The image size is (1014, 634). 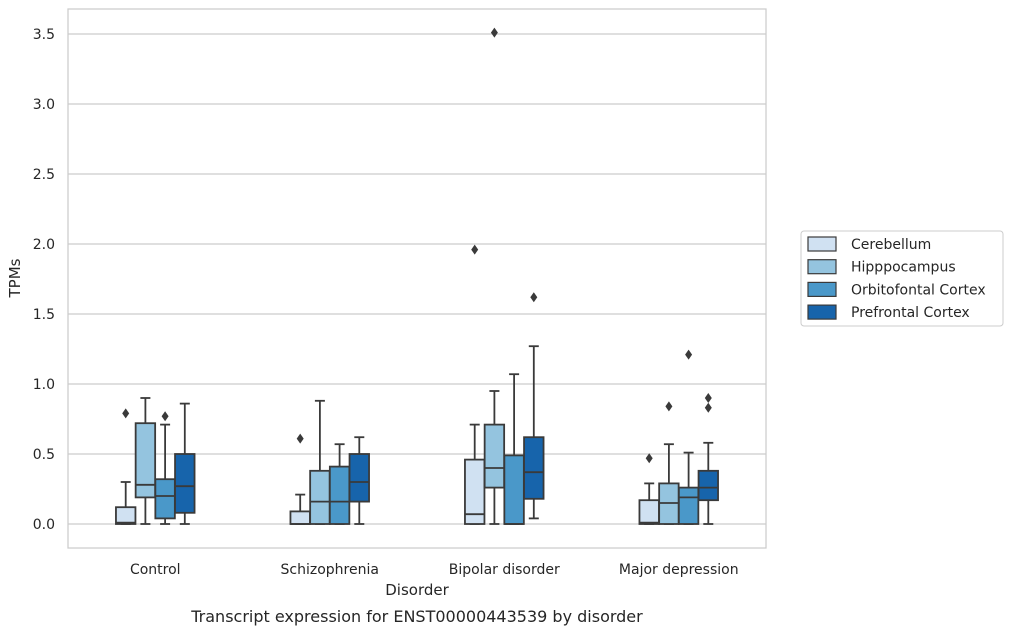 I want to click on box-group-control, so click(x=155, y=461).